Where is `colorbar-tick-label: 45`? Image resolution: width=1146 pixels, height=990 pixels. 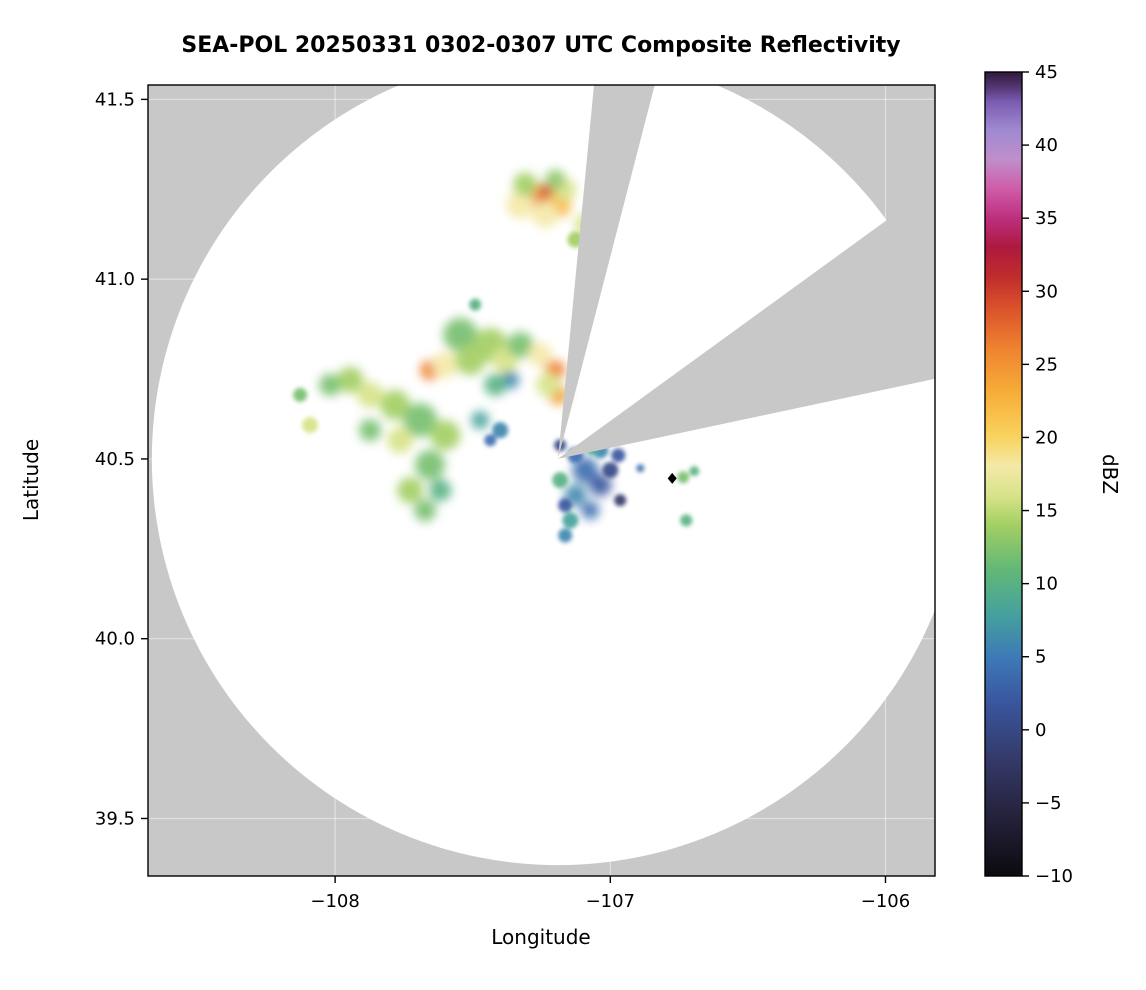
colorbar-tick-label: 45 is located at coordinates (1046, 72).